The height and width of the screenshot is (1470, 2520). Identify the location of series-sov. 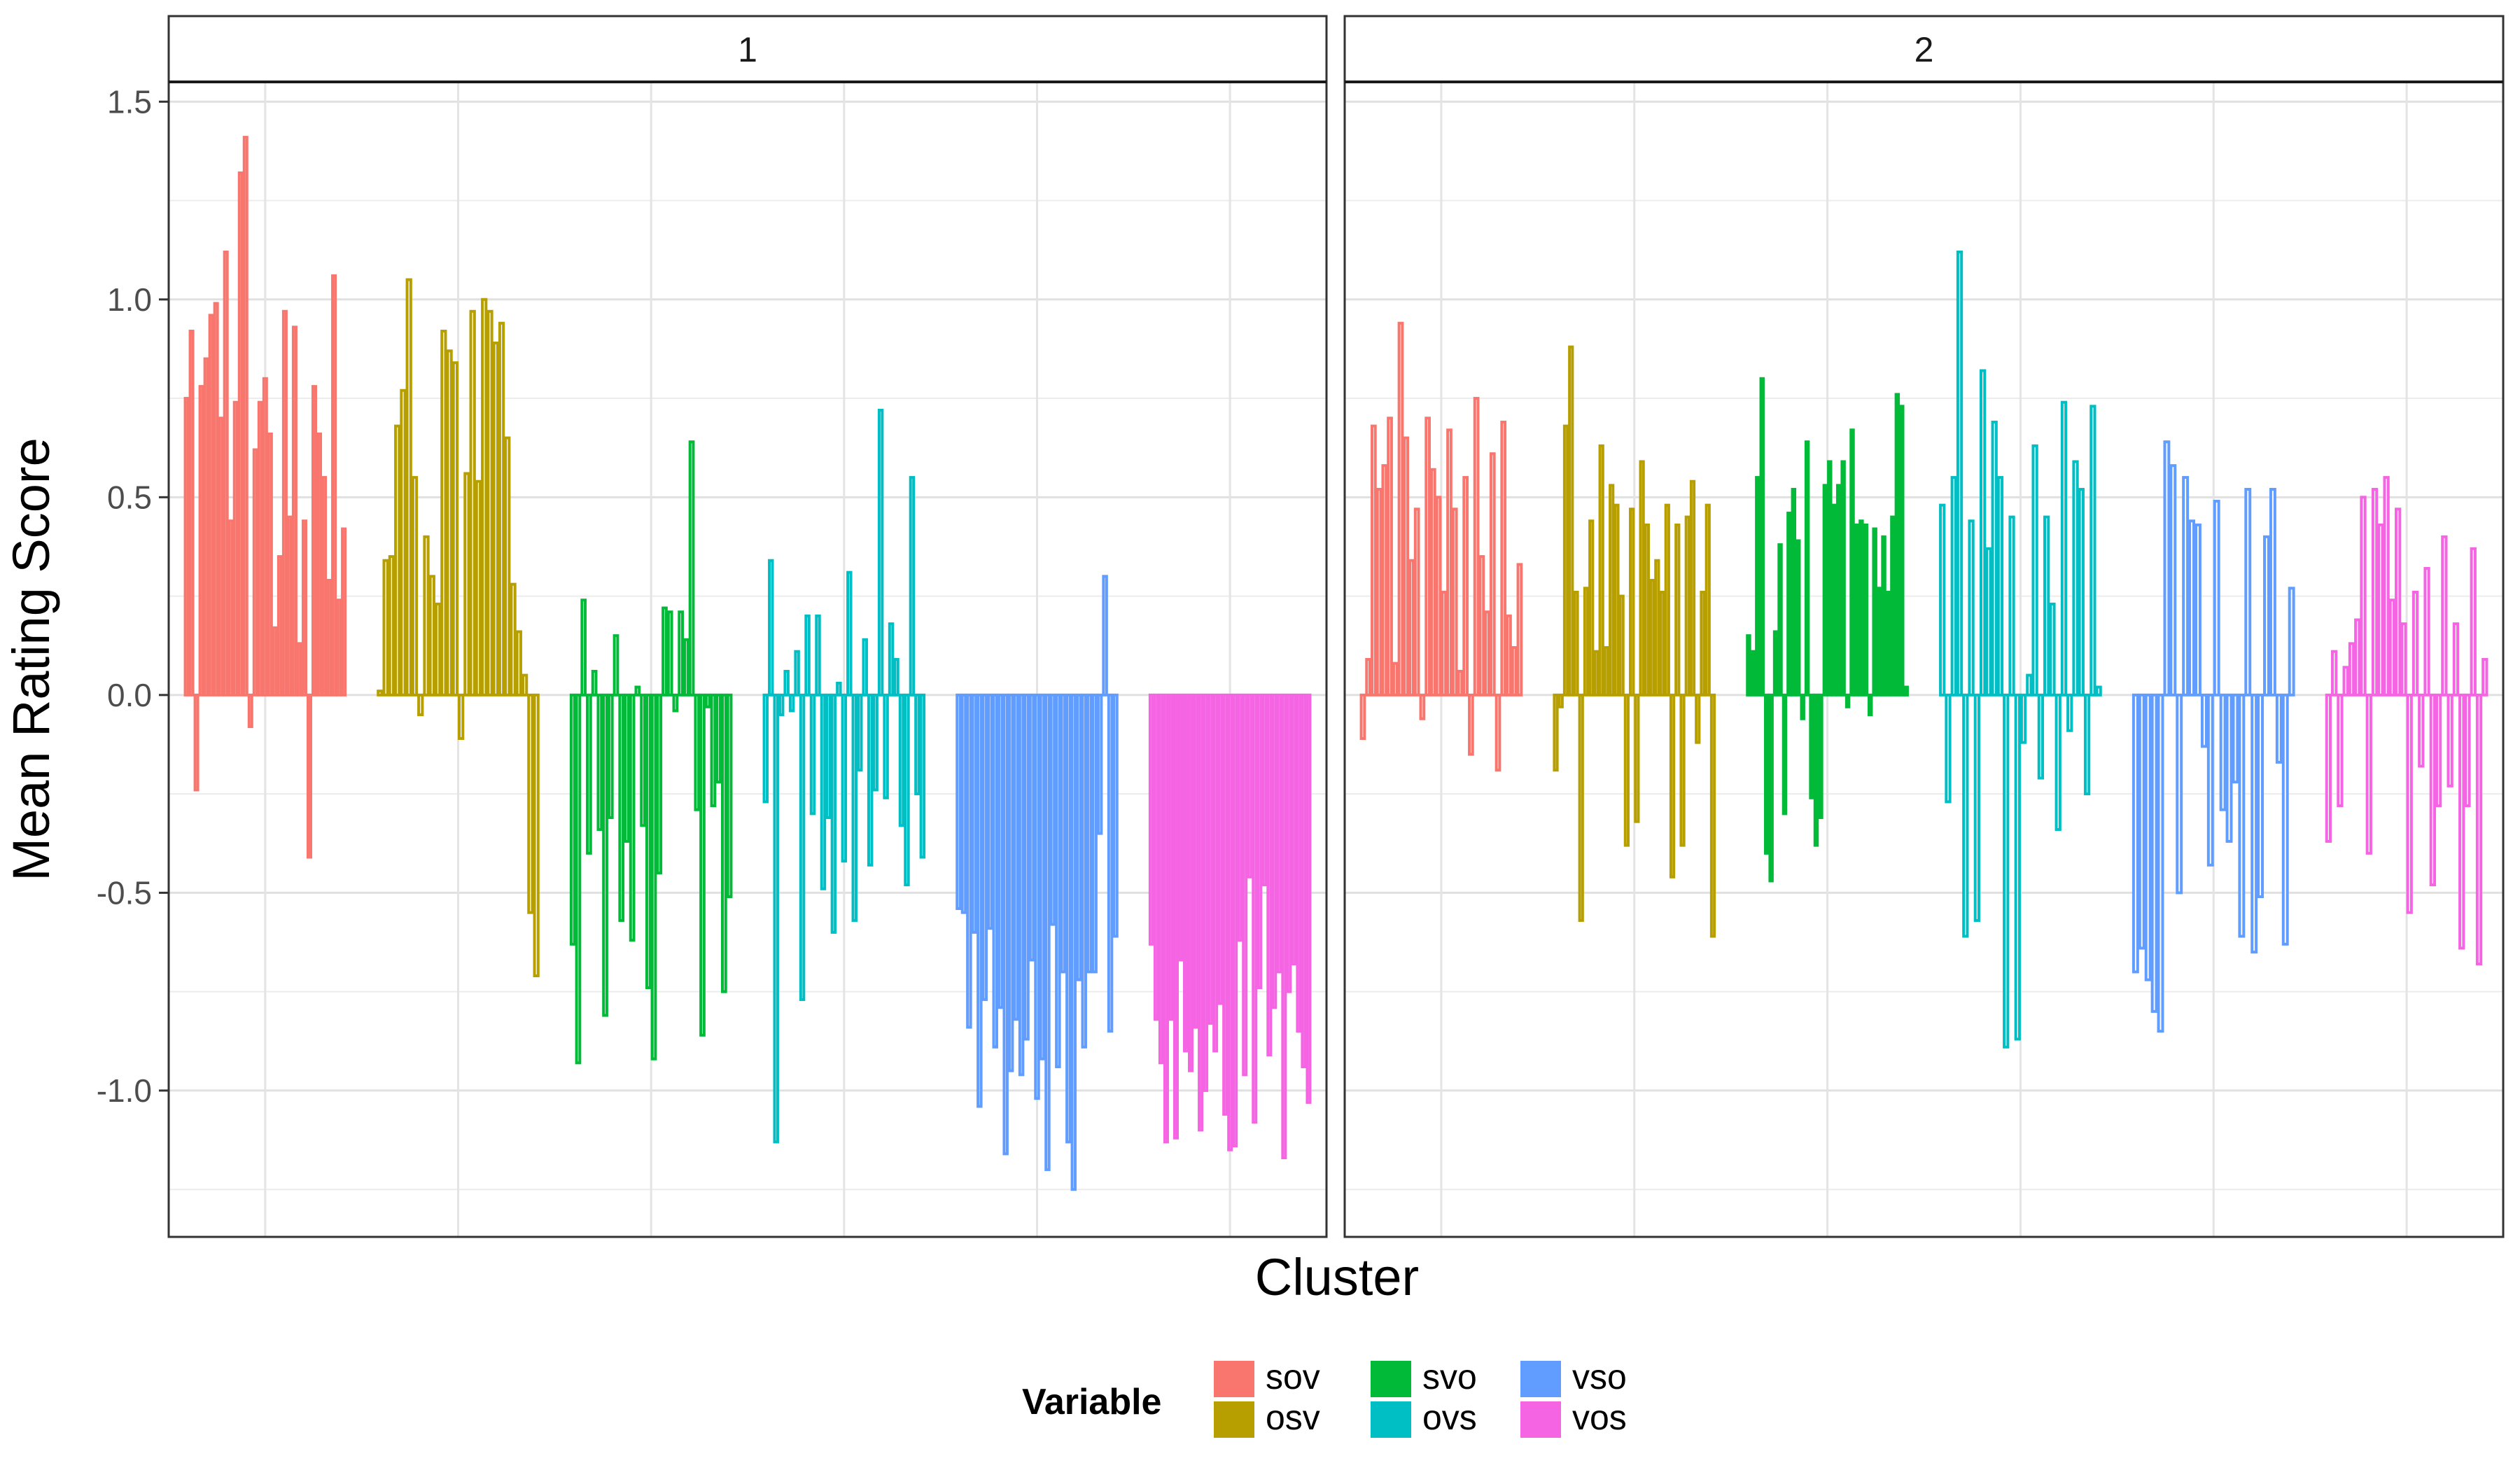
(265, 497).